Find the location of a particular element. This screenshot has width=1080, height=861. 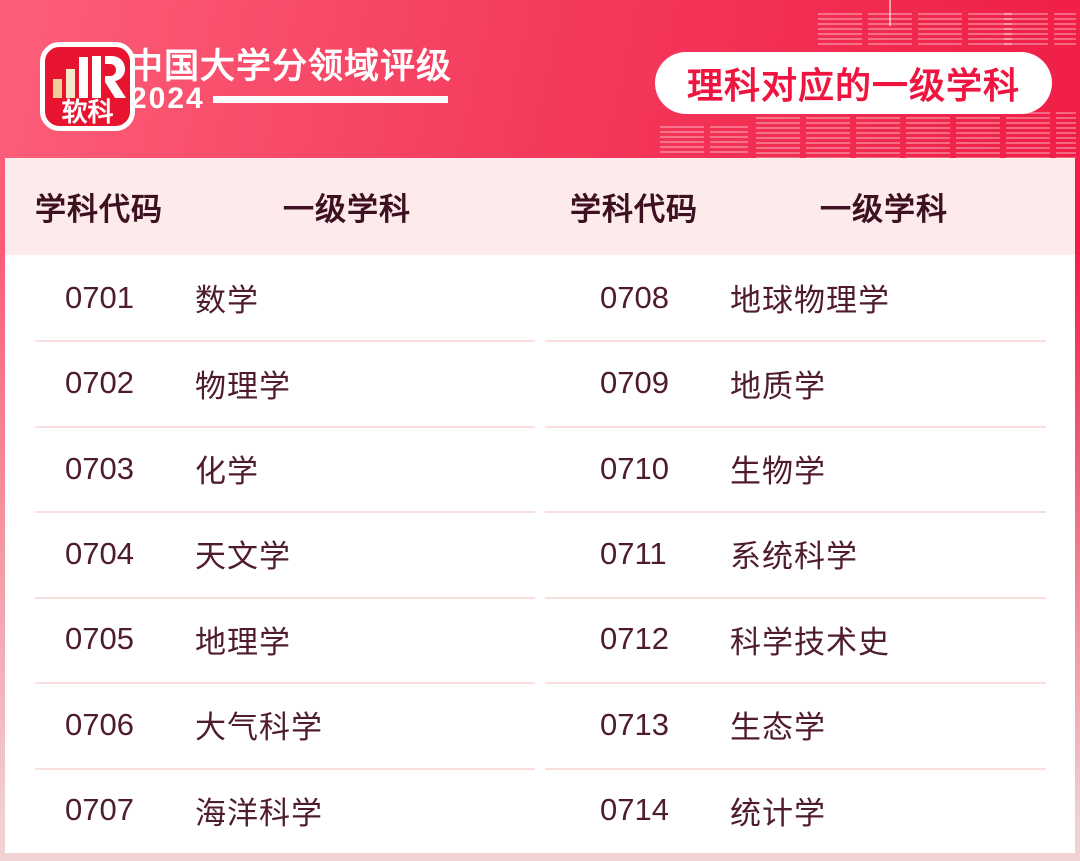

subject-name-cell: 地球物理学 is located at coordinates (810, 301).